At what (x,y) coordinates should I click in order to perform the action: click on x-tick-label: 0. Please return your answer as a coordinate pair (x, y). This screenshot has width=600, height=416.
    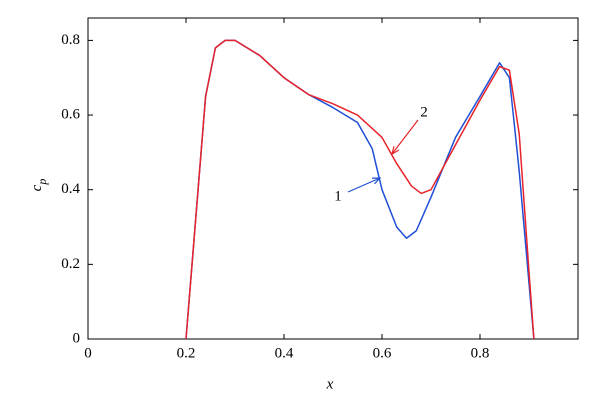
    Looking at the image, I should click on (88, 353).